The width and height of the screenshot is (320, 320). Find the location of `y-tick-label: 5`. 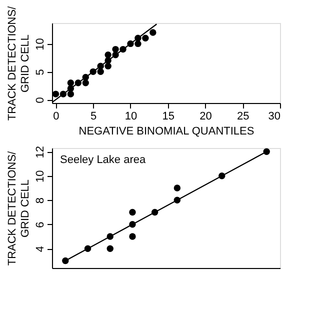

y-tick-label: 5 is located at coordinates (40, 72).